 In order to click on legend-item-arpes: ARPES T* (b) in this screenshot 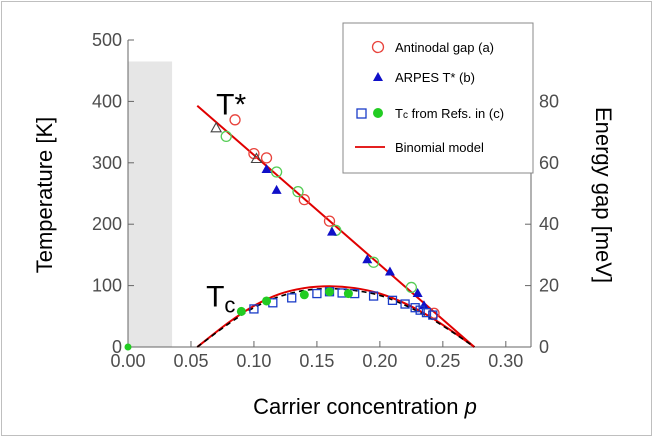, I will do `click(424, 77)`.